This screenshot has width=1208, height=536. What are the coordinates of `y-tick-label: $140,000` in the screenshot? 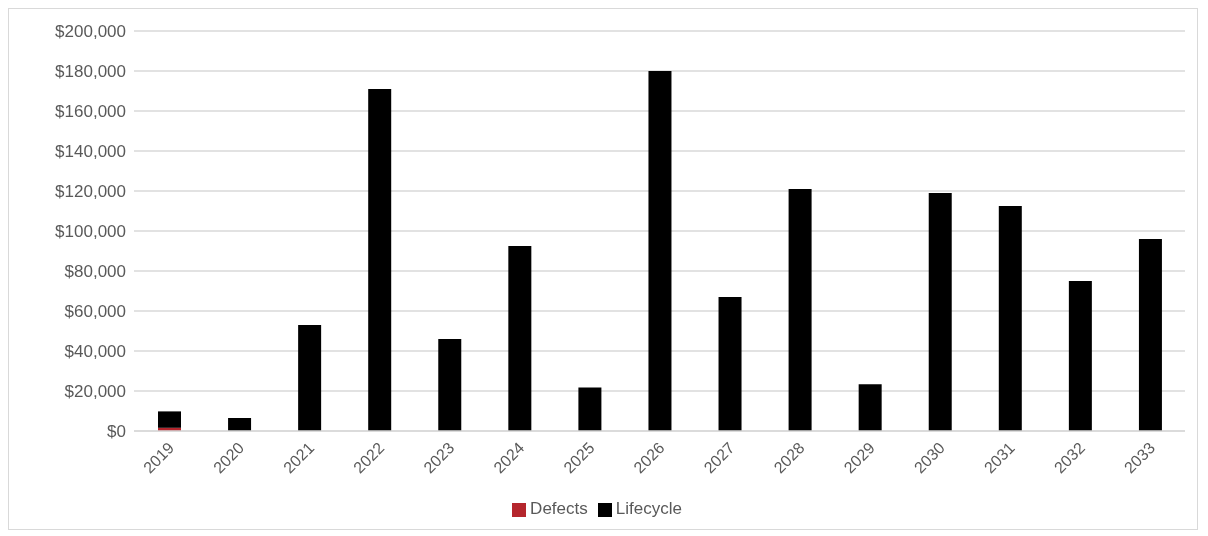 It's located at (90, 152).